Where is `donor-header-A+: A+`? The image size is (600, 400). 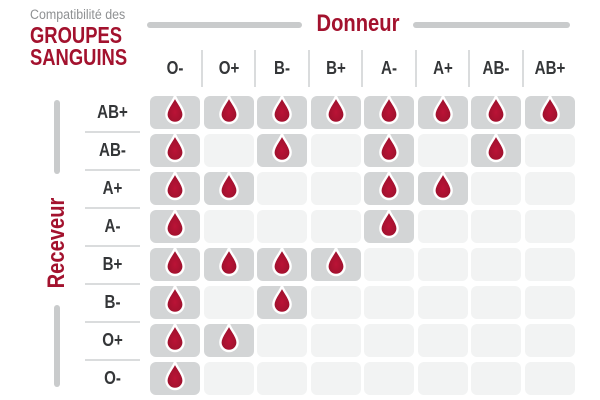 donor-header-A+: A+ is located at coordinates (443, 68).